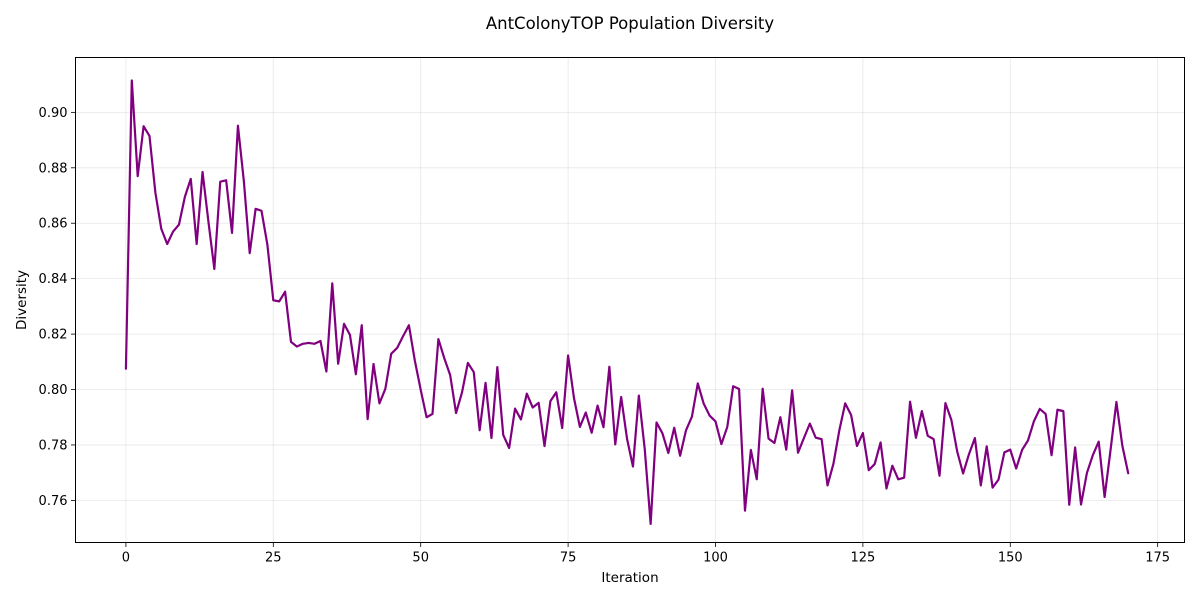 This screenshot has width=1200, height=600. What do you see at coordinates (53, 279) in the screenshot?
I see `y-tick-label: 0.84` at bounding box center [53, 279].